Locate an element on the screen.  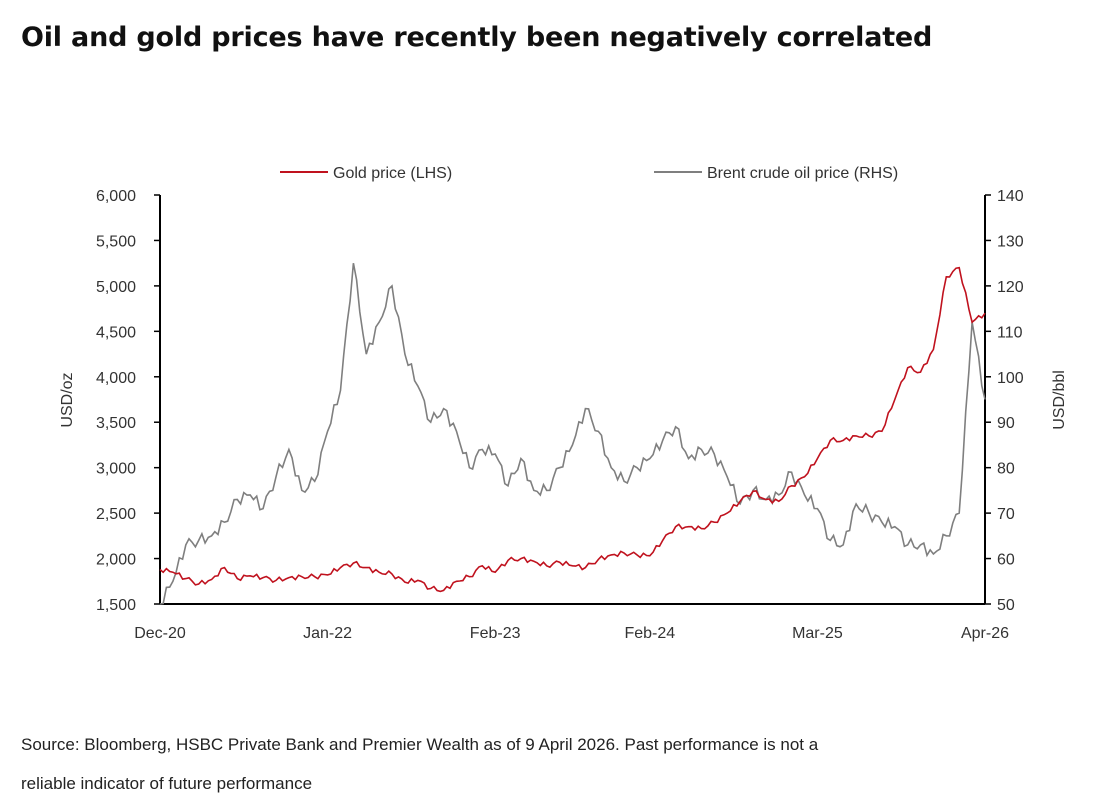
y-tick-label-right: 140 is located at coordinates (1010, 196).